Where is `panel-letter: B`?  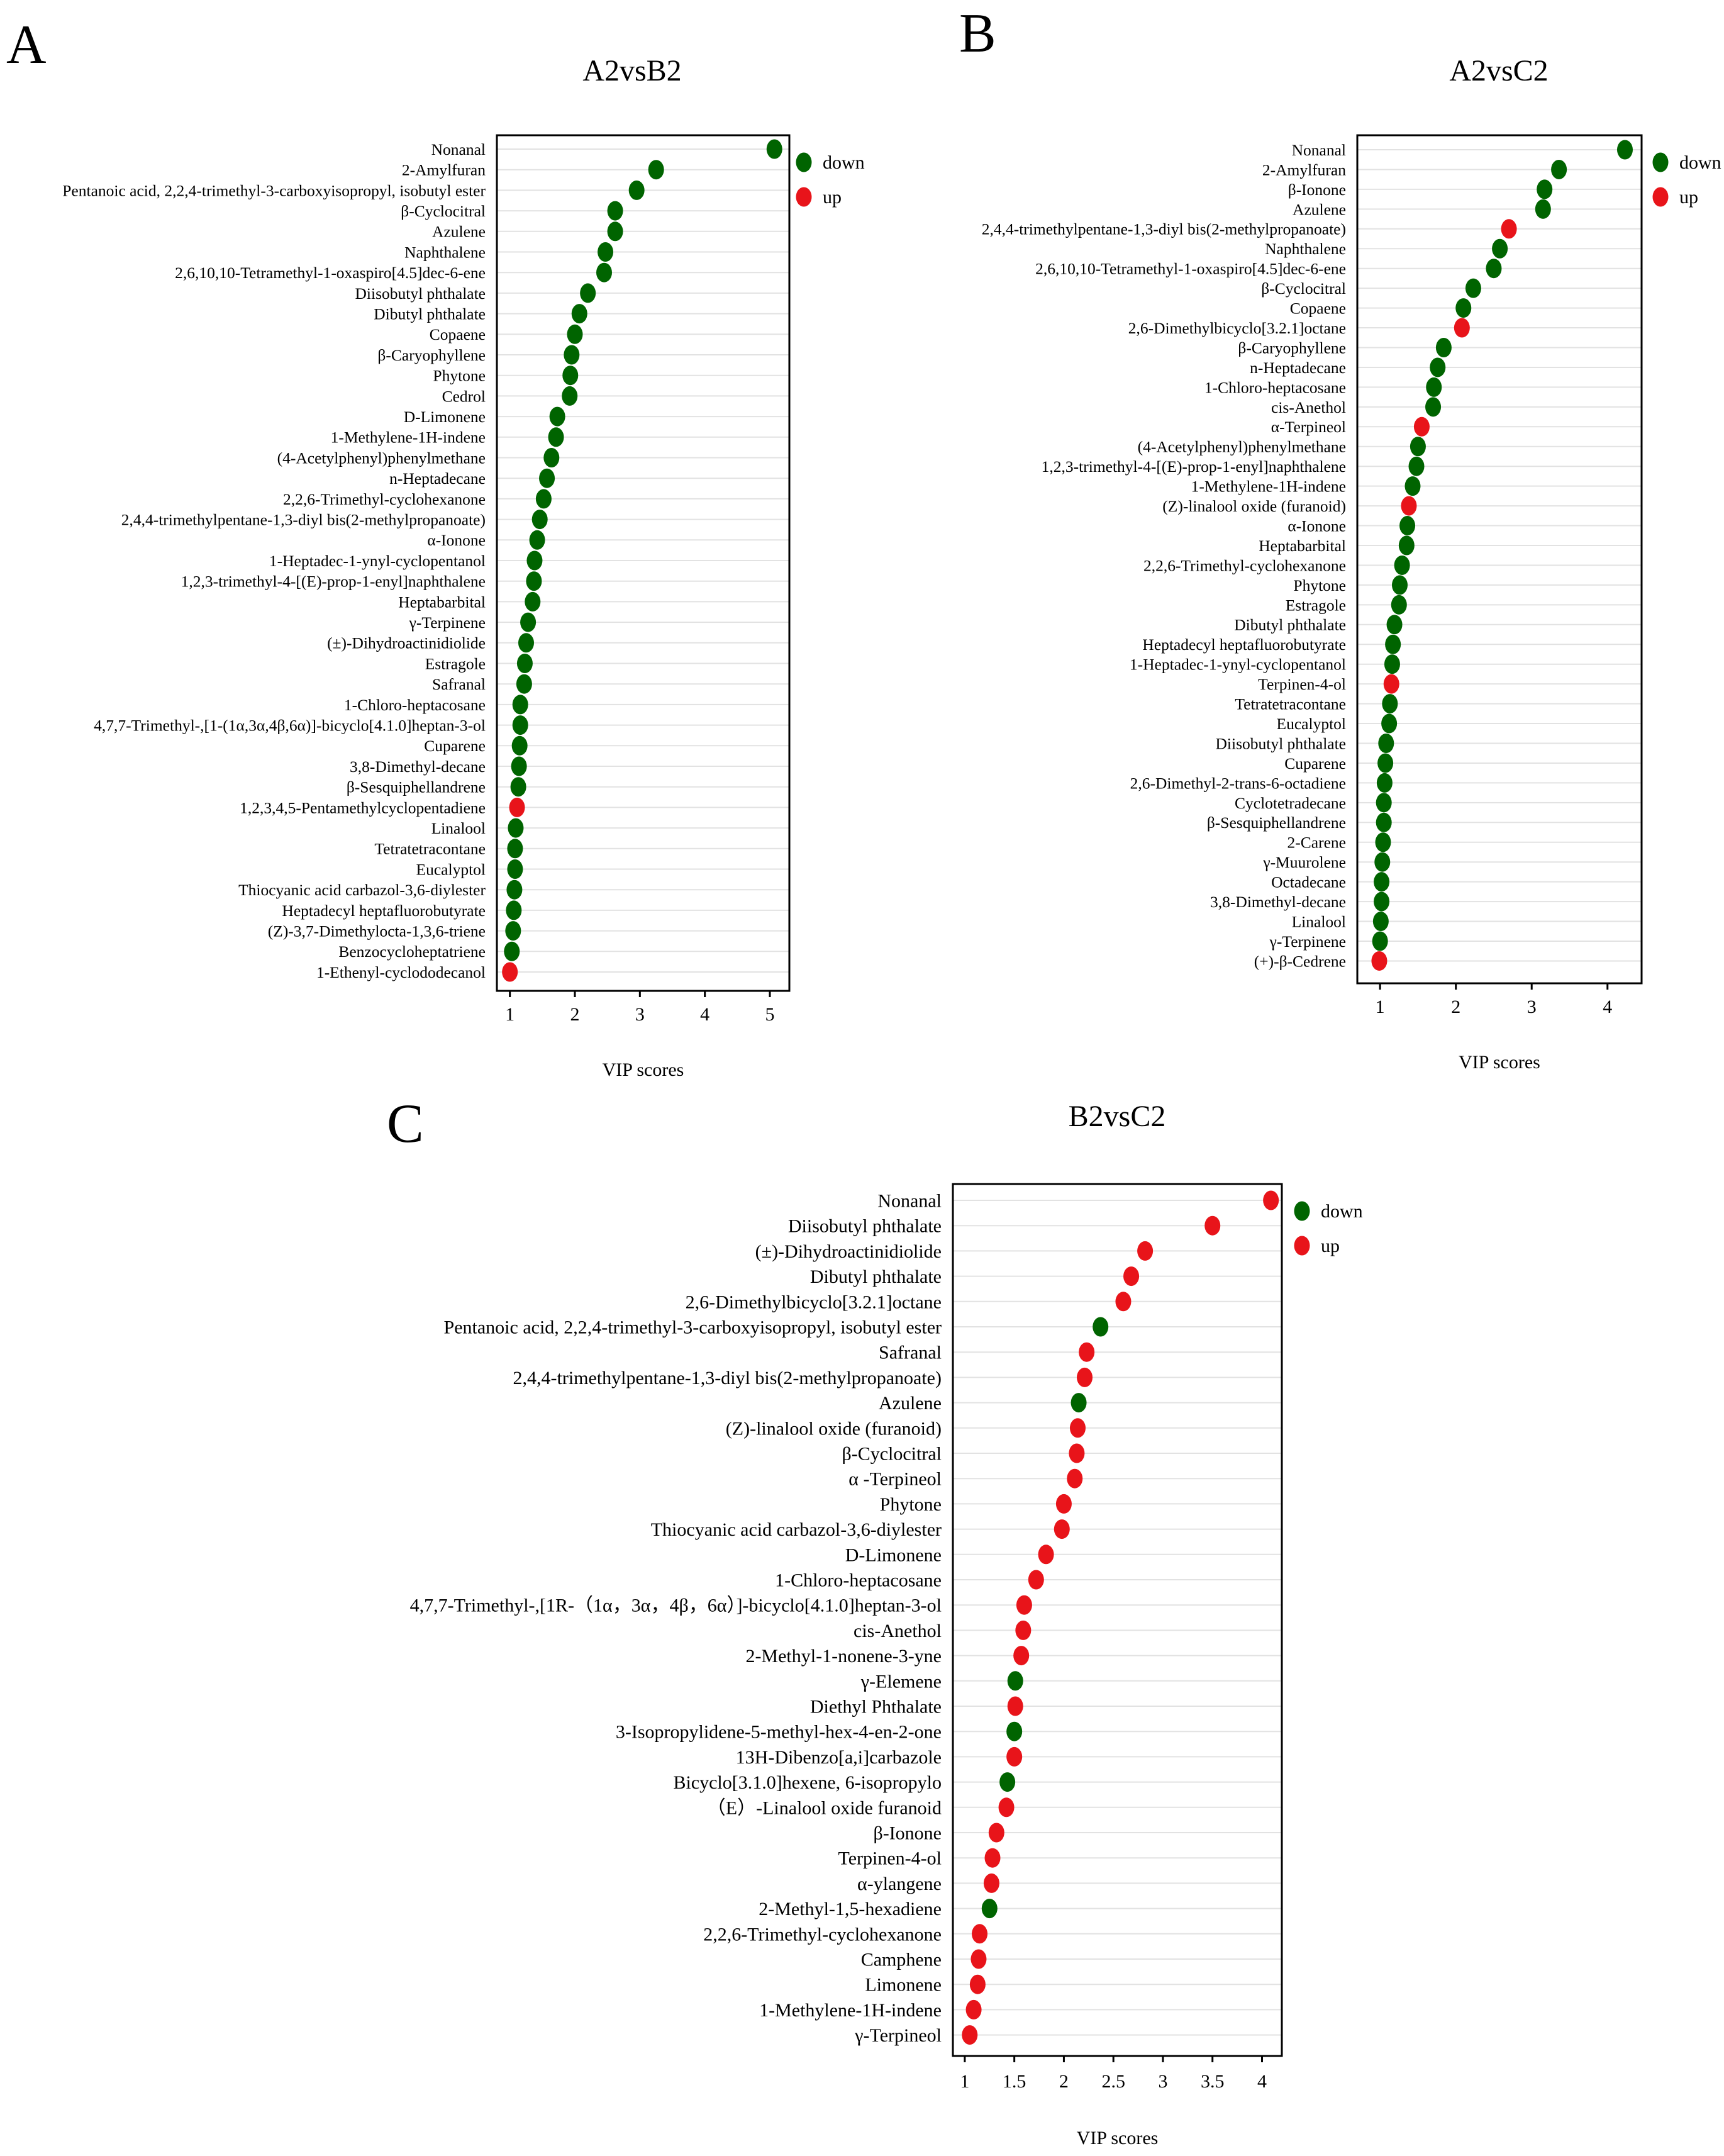 panel-letter: B is located at coordinates (977, 33).